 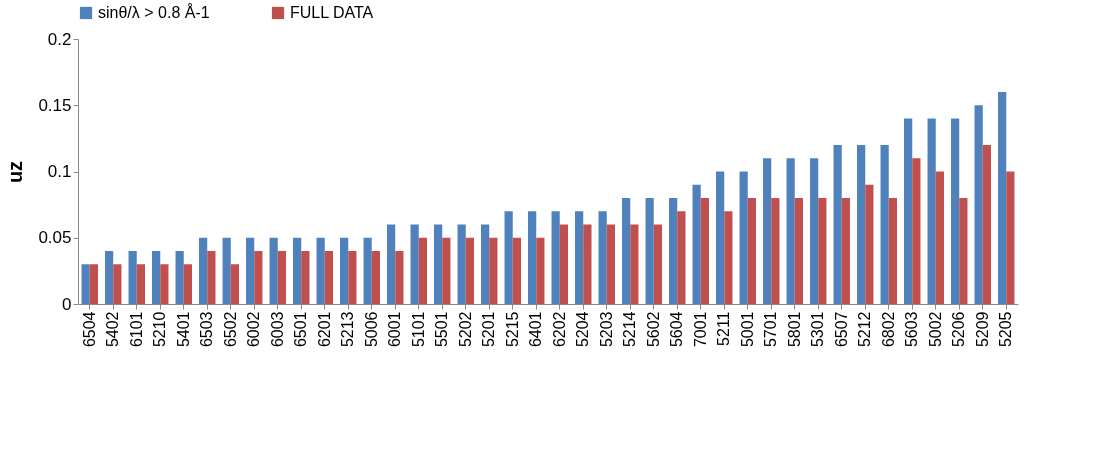 I want to click on x-tick-label: 5205, so click(x=1006, y=329).